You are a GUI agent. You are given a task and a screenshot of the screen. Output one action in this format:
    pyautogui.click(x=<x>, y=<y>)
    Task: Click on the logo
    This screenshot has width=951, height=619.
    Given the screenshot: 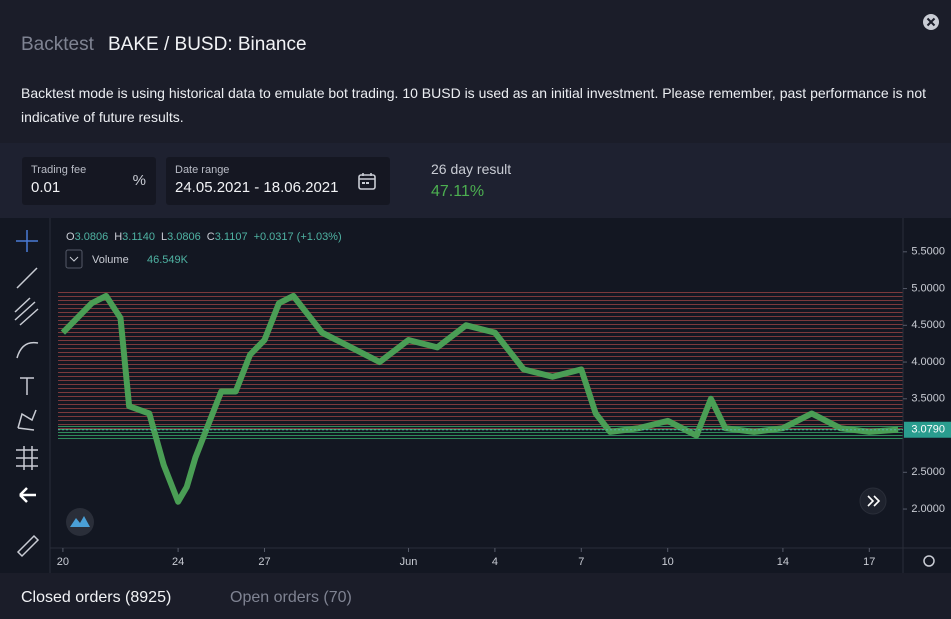 What is the action you would take?
    pyautogui.click(x=80, y=522)
    